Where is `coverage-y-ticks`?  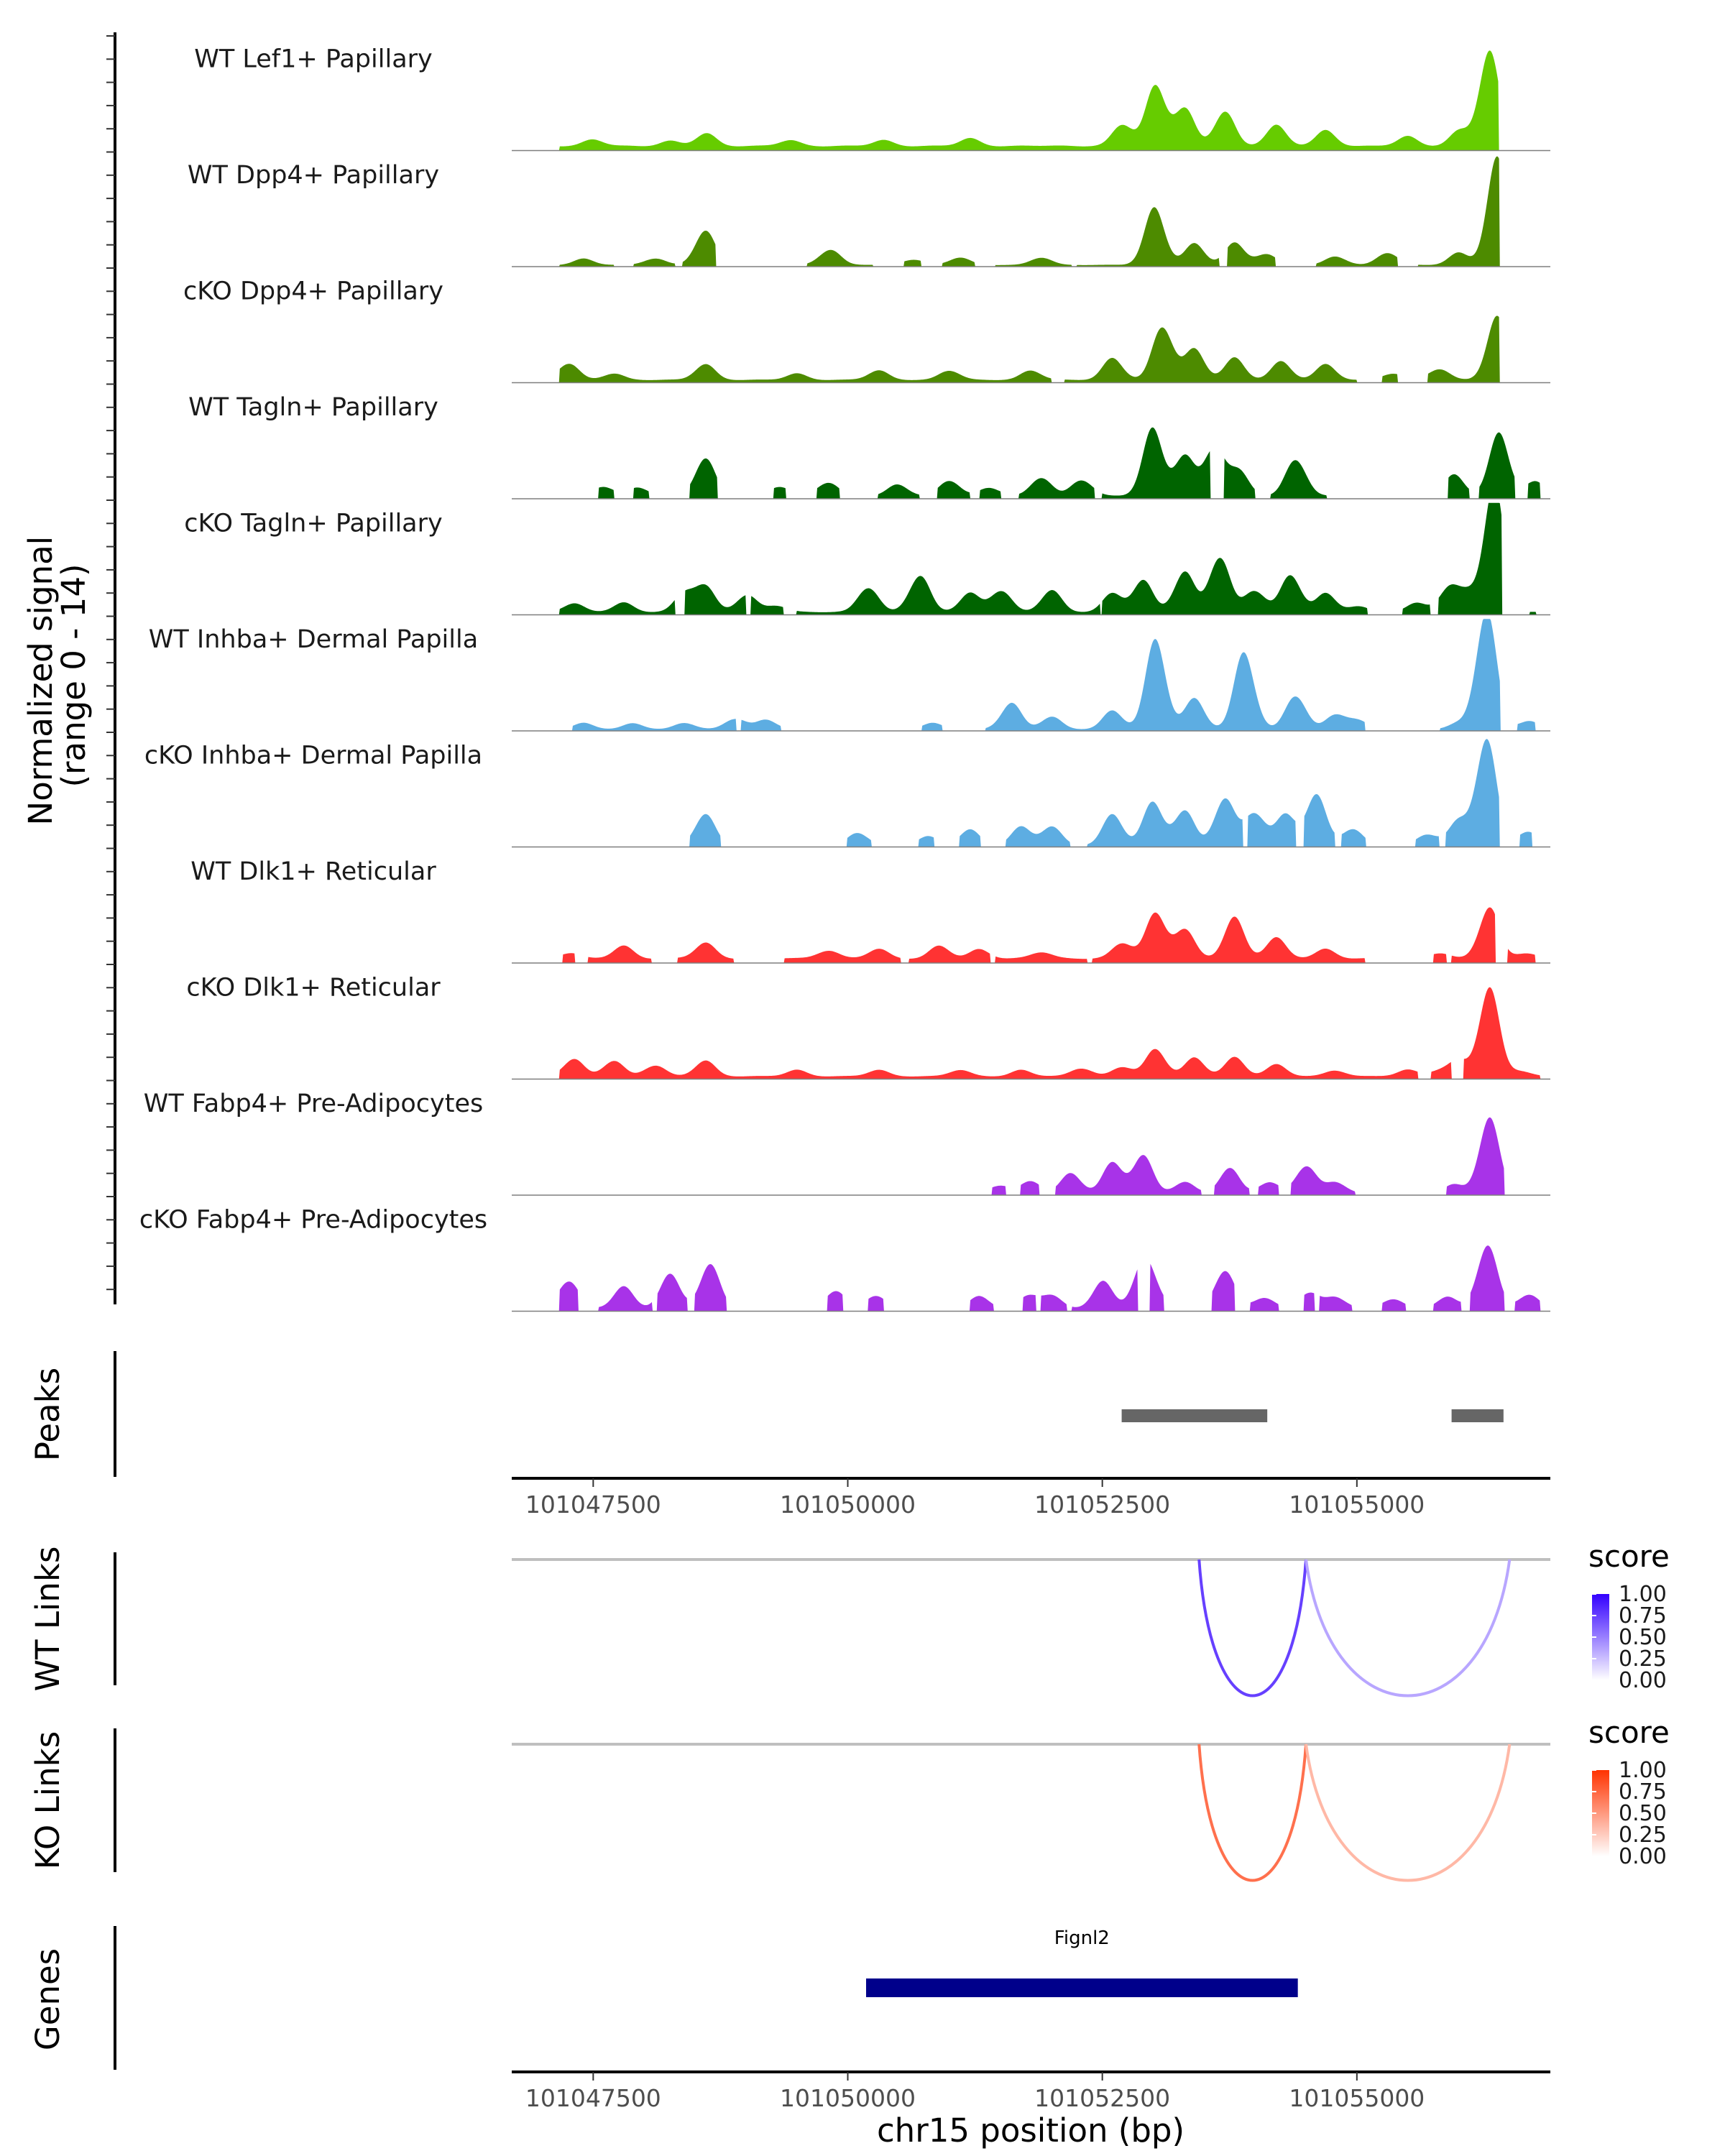 coverage-y-ticks is located at coordinates (110, 663).